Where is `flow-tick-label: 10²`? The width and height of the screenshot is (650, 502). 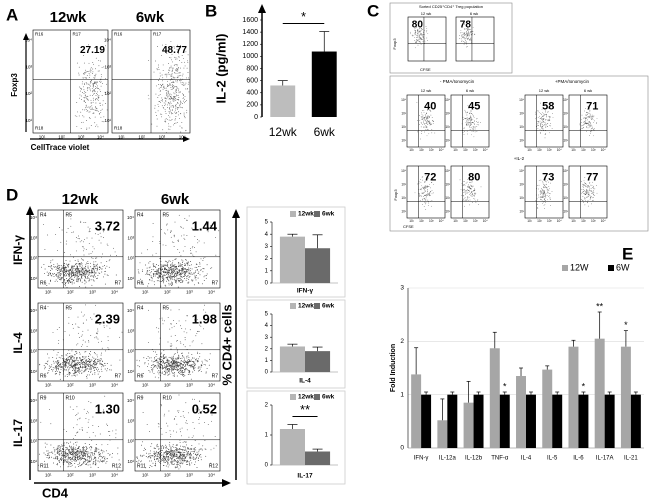 flow-tick-label: 10² is located at coordinates (583, 221).